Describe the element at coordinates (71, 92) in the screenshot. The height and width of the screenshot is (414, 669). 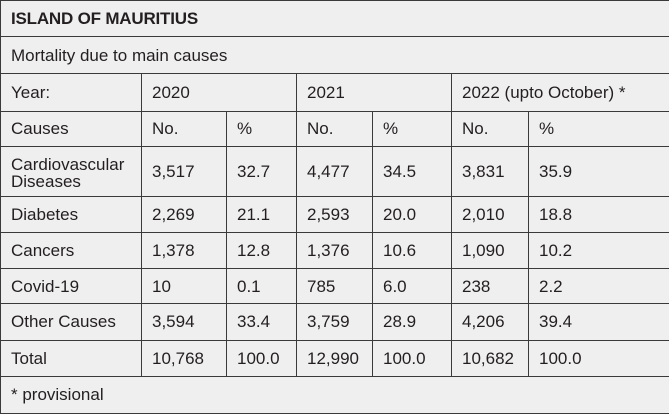
I see `year-label: Year:` at that location.